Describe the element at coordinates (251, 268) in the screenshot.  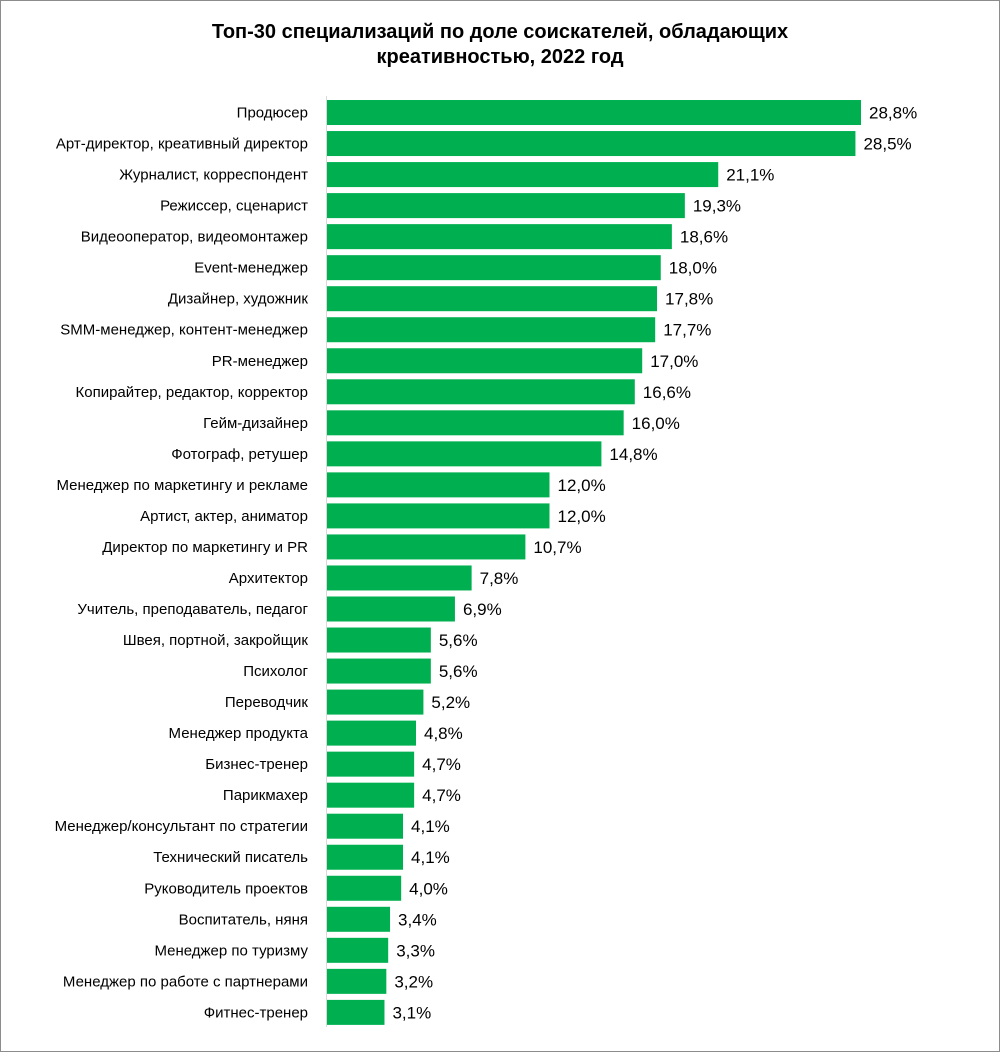
I see `category-label: Event-менеджер` at that location.